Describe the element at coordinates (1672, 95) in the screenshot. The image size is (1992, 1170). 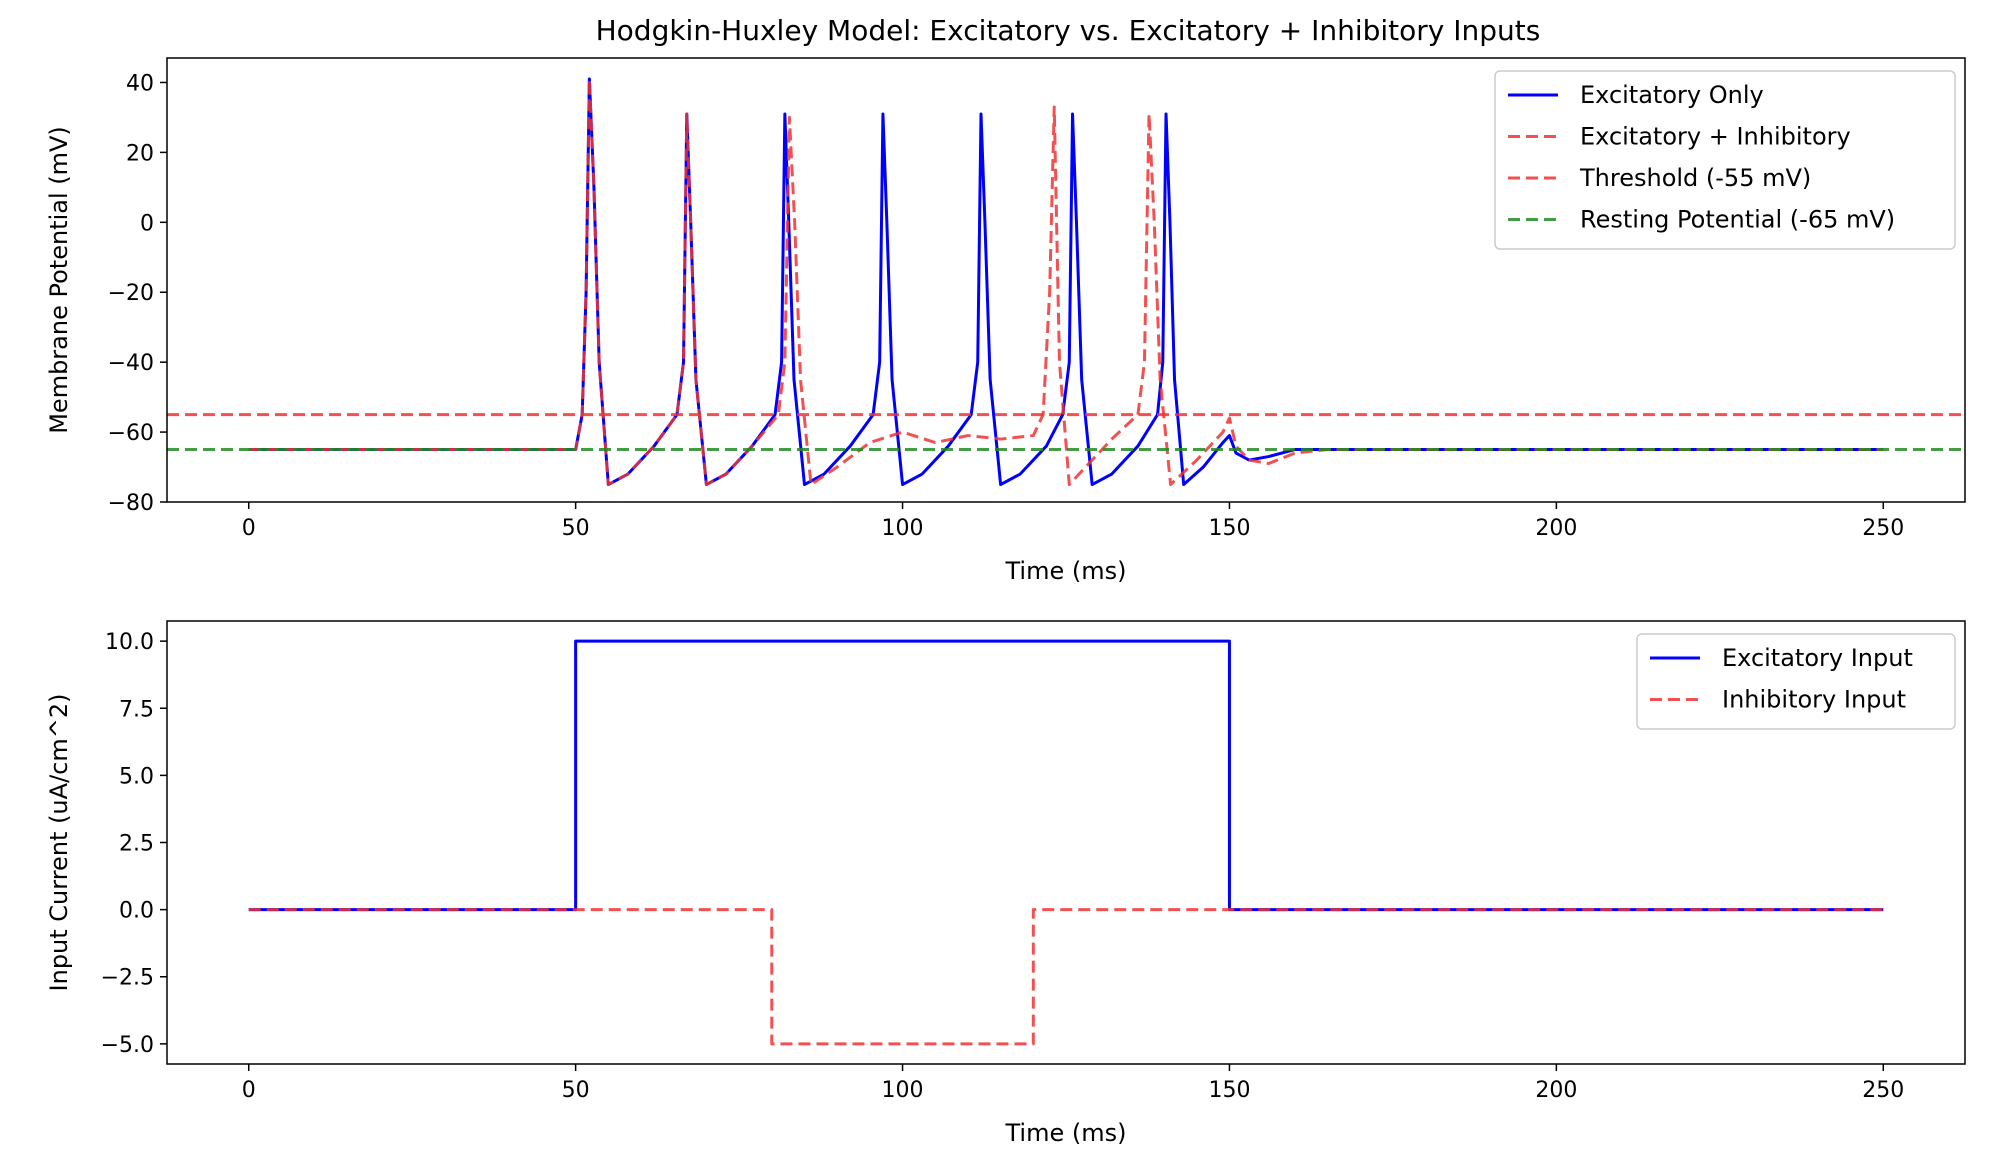
I see `legend-entry-label: Excitatory Only` at that location.